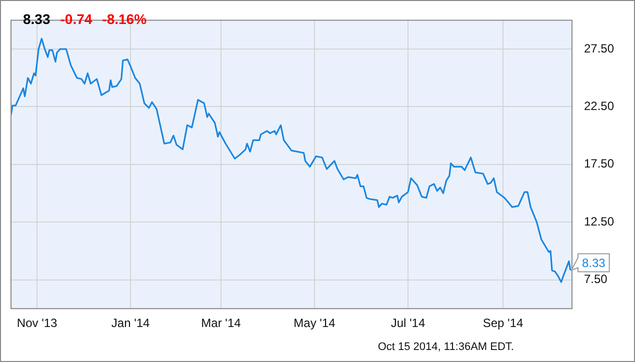 The height and width of the screenshot is (362, 635). What do you see at coordinates (221, 323) in the screenshot?
I see `x-tick-label: Mar '14` at bounding box center [221, 323].